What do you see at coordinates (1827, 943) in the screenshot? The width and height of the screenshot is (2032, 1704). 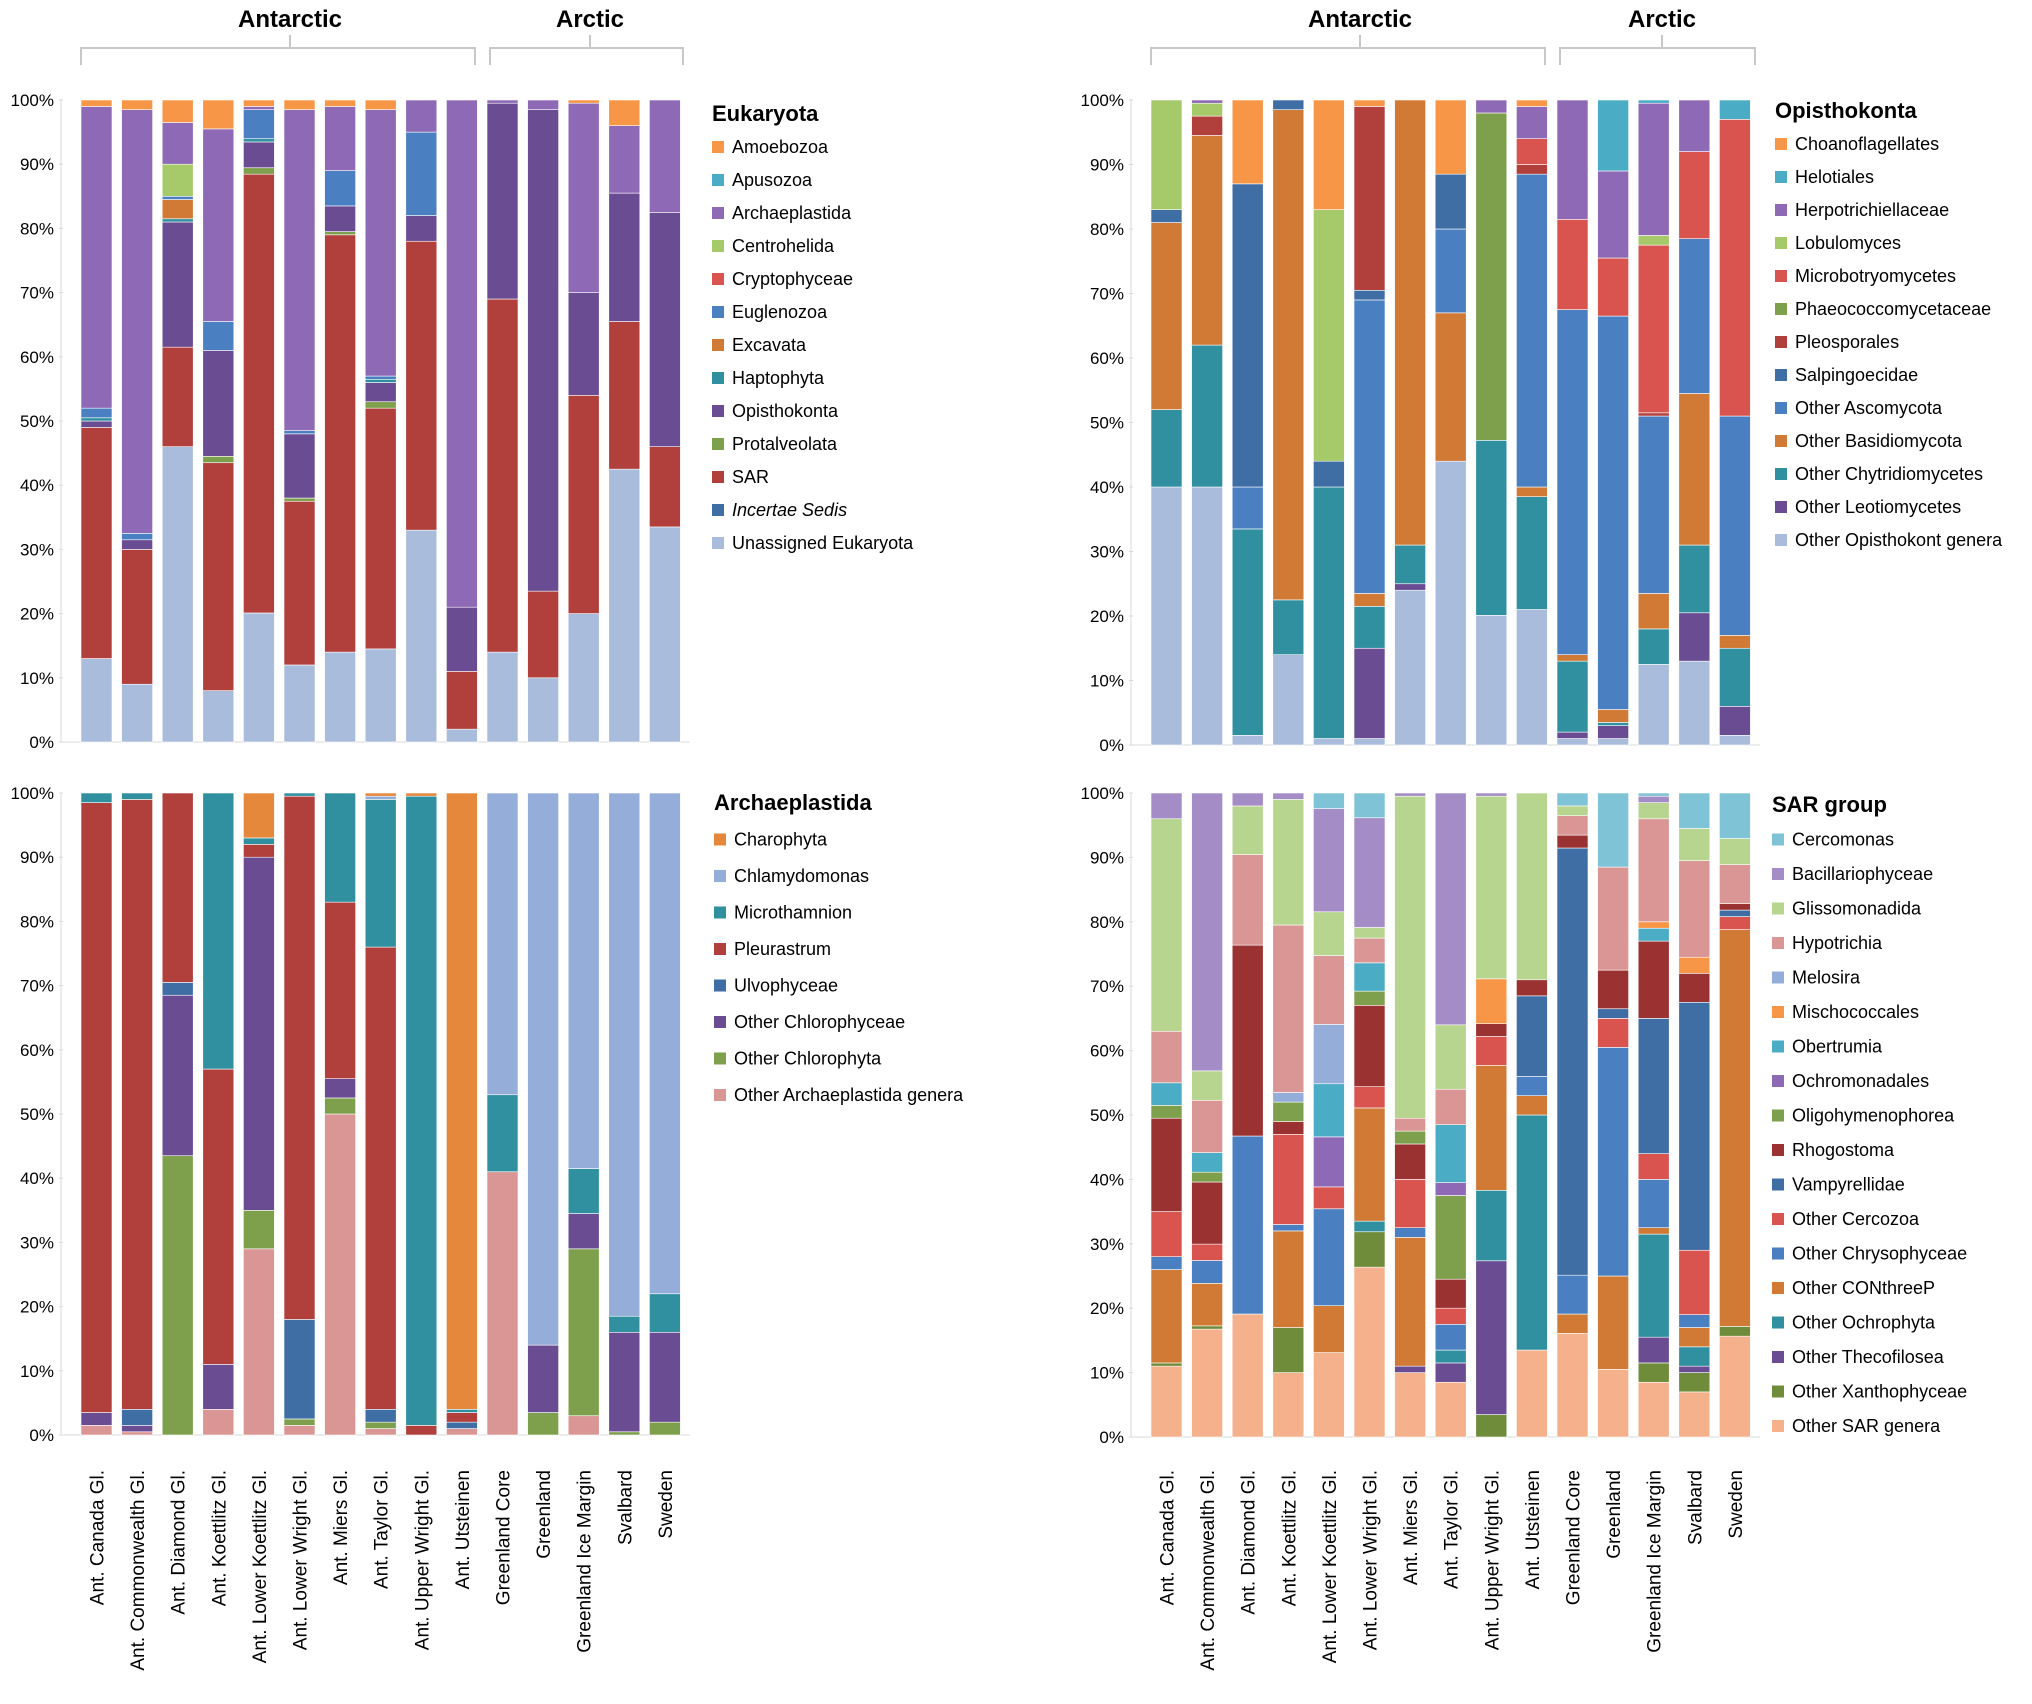 I see `legend-item-hypotrichia: Hypotrichia` at bounding box center [1827, 943].